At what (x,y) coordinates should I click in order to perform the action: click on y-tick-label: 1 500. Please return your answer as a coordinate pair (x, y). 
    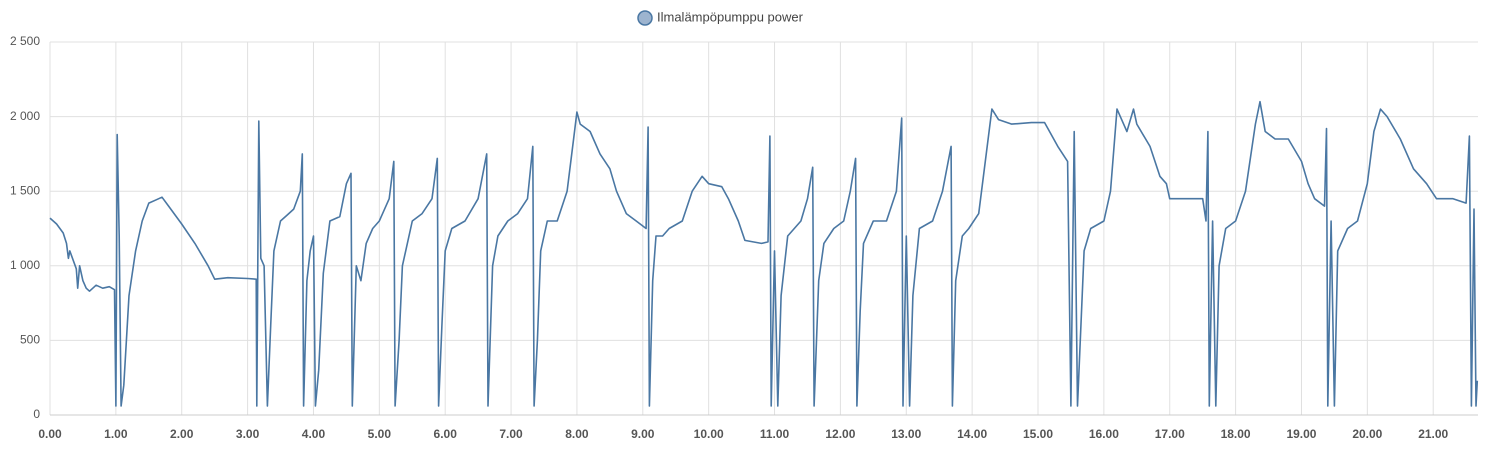
    Looking at the image, I should click on (25, 190).